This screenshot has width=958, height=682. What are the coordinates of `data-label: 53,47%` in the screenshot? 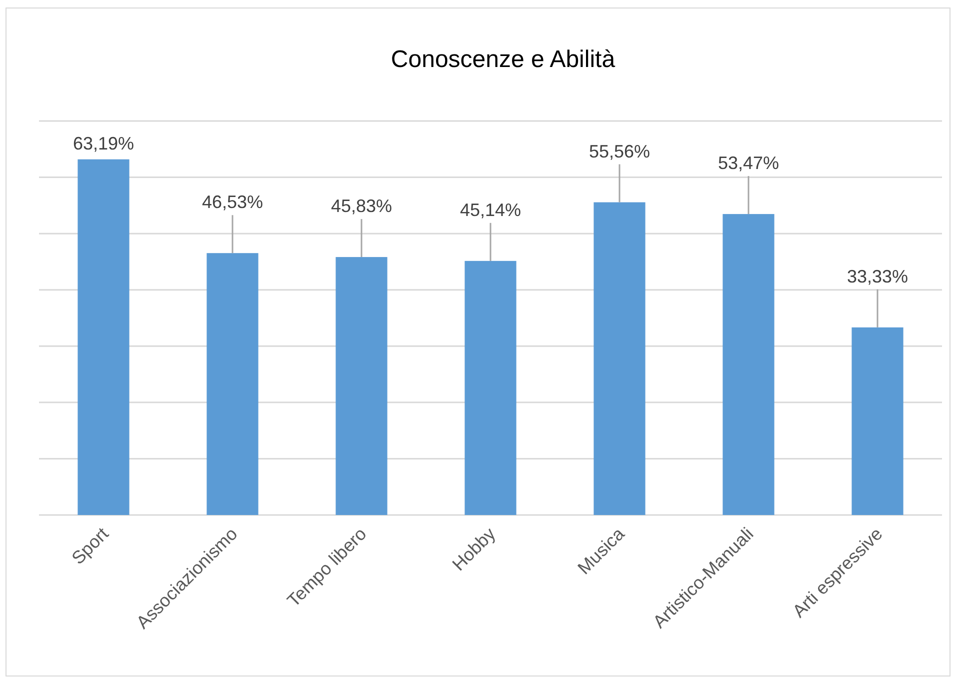 It's located at (749, 163).